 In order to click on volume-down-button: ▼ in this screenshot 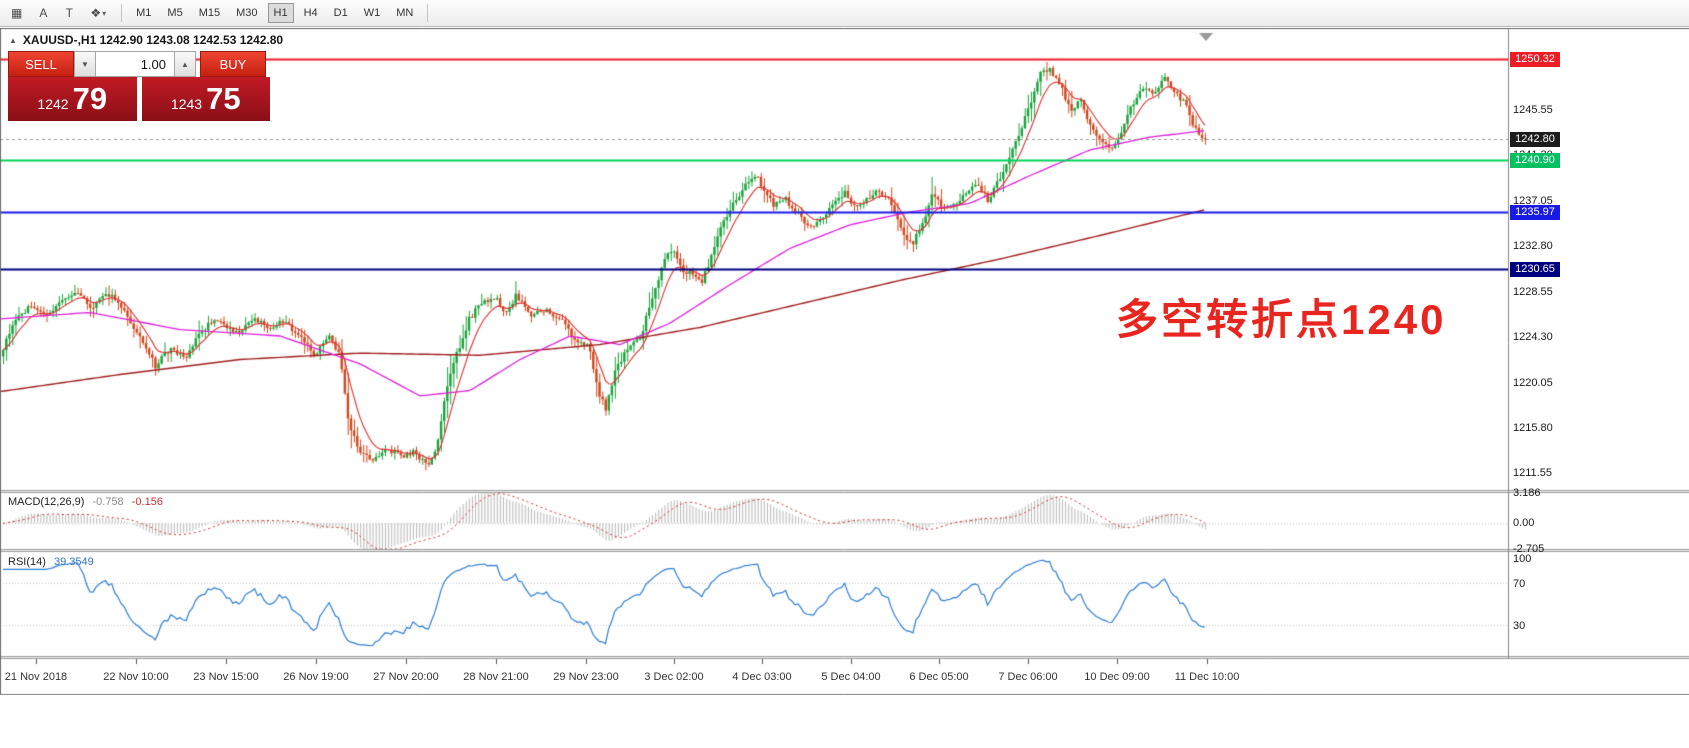, I will do `click(85, 64)`.